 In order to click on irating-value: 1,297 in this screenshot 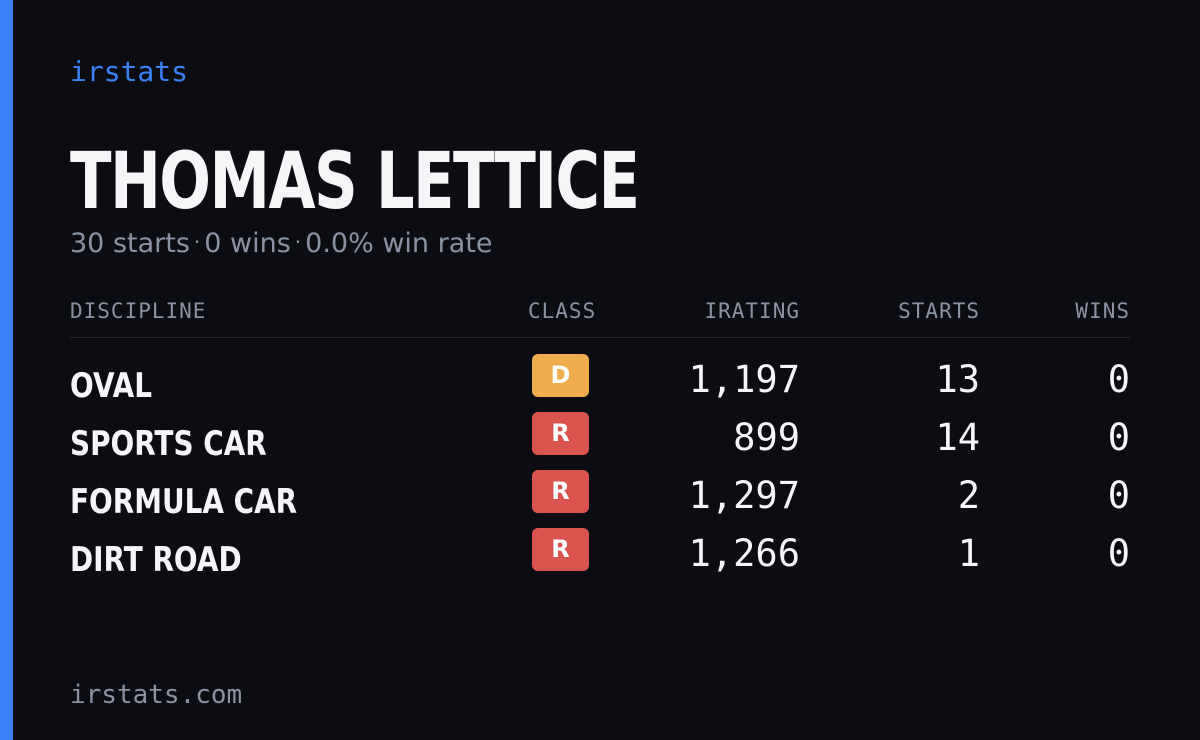, I will do `click(744, 495)`.